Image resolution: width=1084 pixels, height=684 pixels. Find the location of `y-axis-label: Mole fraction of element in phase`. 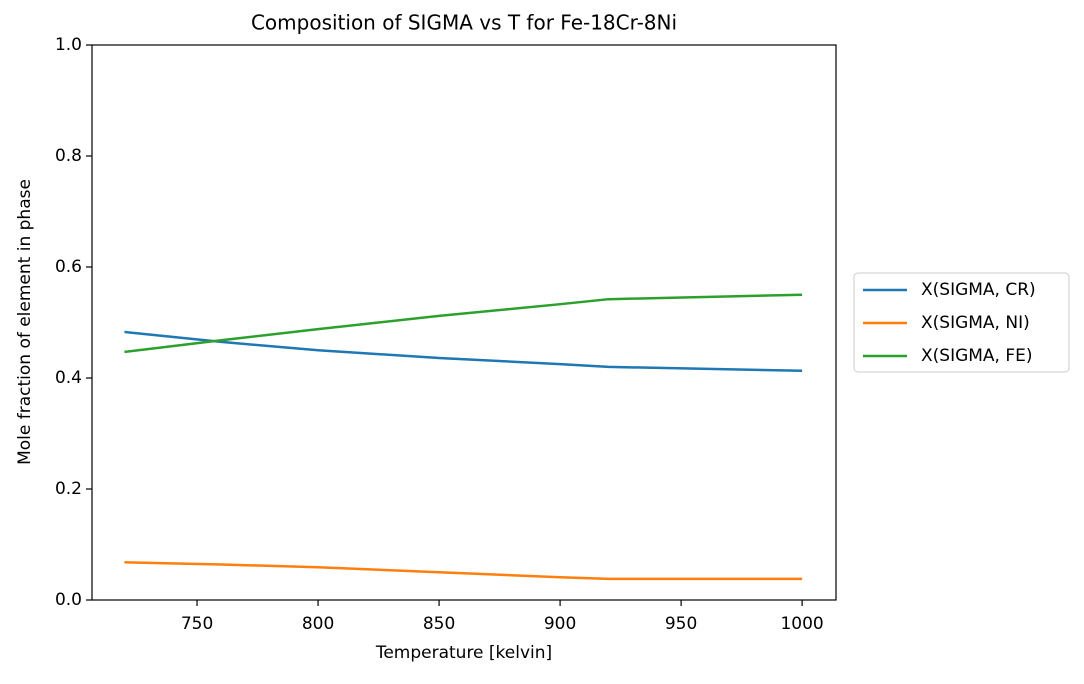

y-axis-label: Mole fraction of element in phase is located at coordinates (25, 322).